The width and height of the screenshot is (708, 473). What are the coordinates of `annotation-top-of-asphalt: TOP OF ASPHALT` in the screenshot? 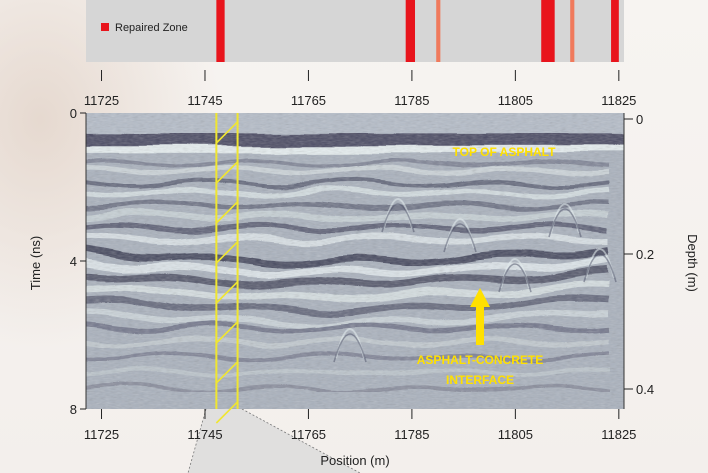 It's located at (505, 152).